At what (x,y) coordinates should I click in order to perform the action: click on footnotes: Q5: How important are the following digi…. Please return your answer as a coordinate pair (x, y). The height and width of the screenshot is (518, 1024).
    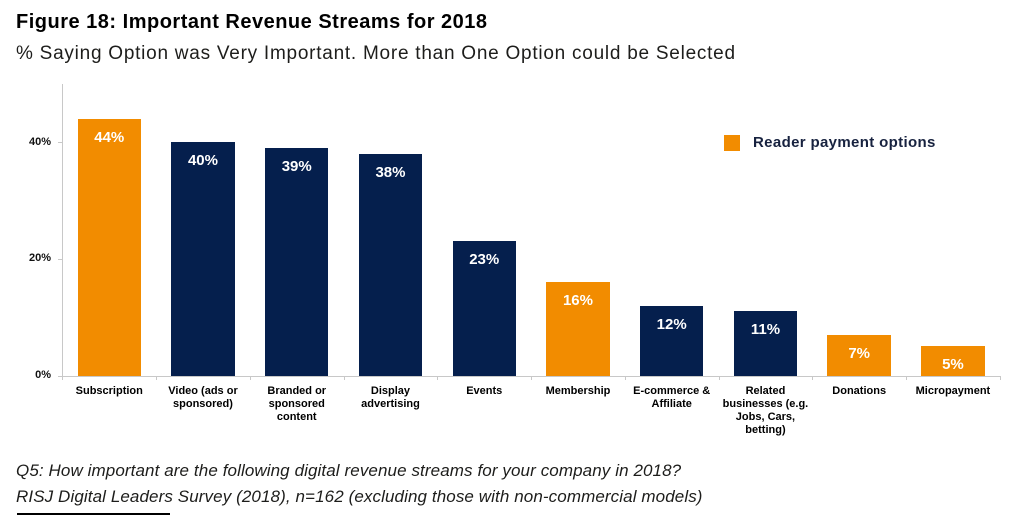
    Looking at the image, I should click on (359, 484).